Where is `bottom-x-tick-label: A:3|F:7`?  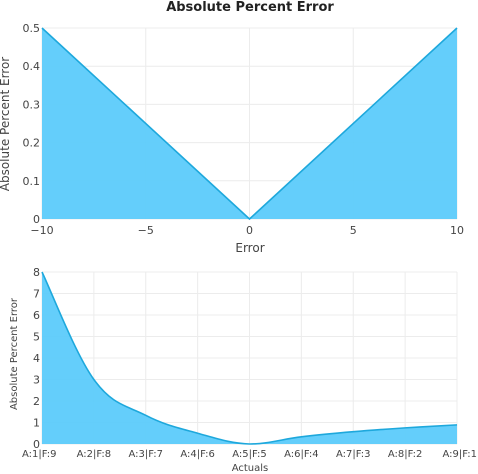 bottom-x-tick-label: A:3|F:7 is located at coordinates (146, 454).